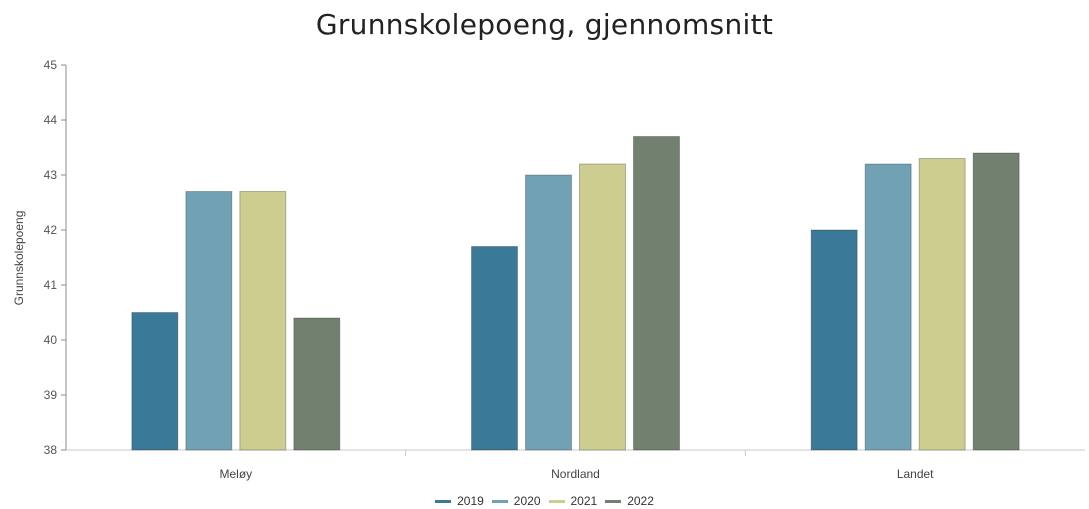 Image resolution: width=1089 pixels, height=509 pixels. What do you see at coordinates (51, 395) in the screenshot?
I see `y-tick-label: 39` at bounding box center [51, 395].